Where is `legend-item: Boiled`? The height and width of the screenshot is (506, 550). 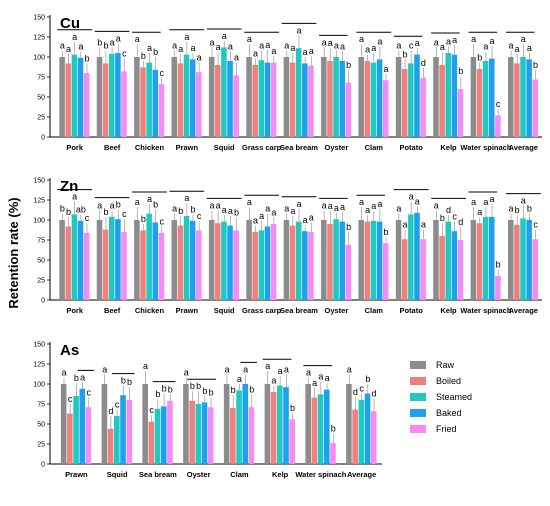 legend-item: Boiled is located at coordinates (435, 381).